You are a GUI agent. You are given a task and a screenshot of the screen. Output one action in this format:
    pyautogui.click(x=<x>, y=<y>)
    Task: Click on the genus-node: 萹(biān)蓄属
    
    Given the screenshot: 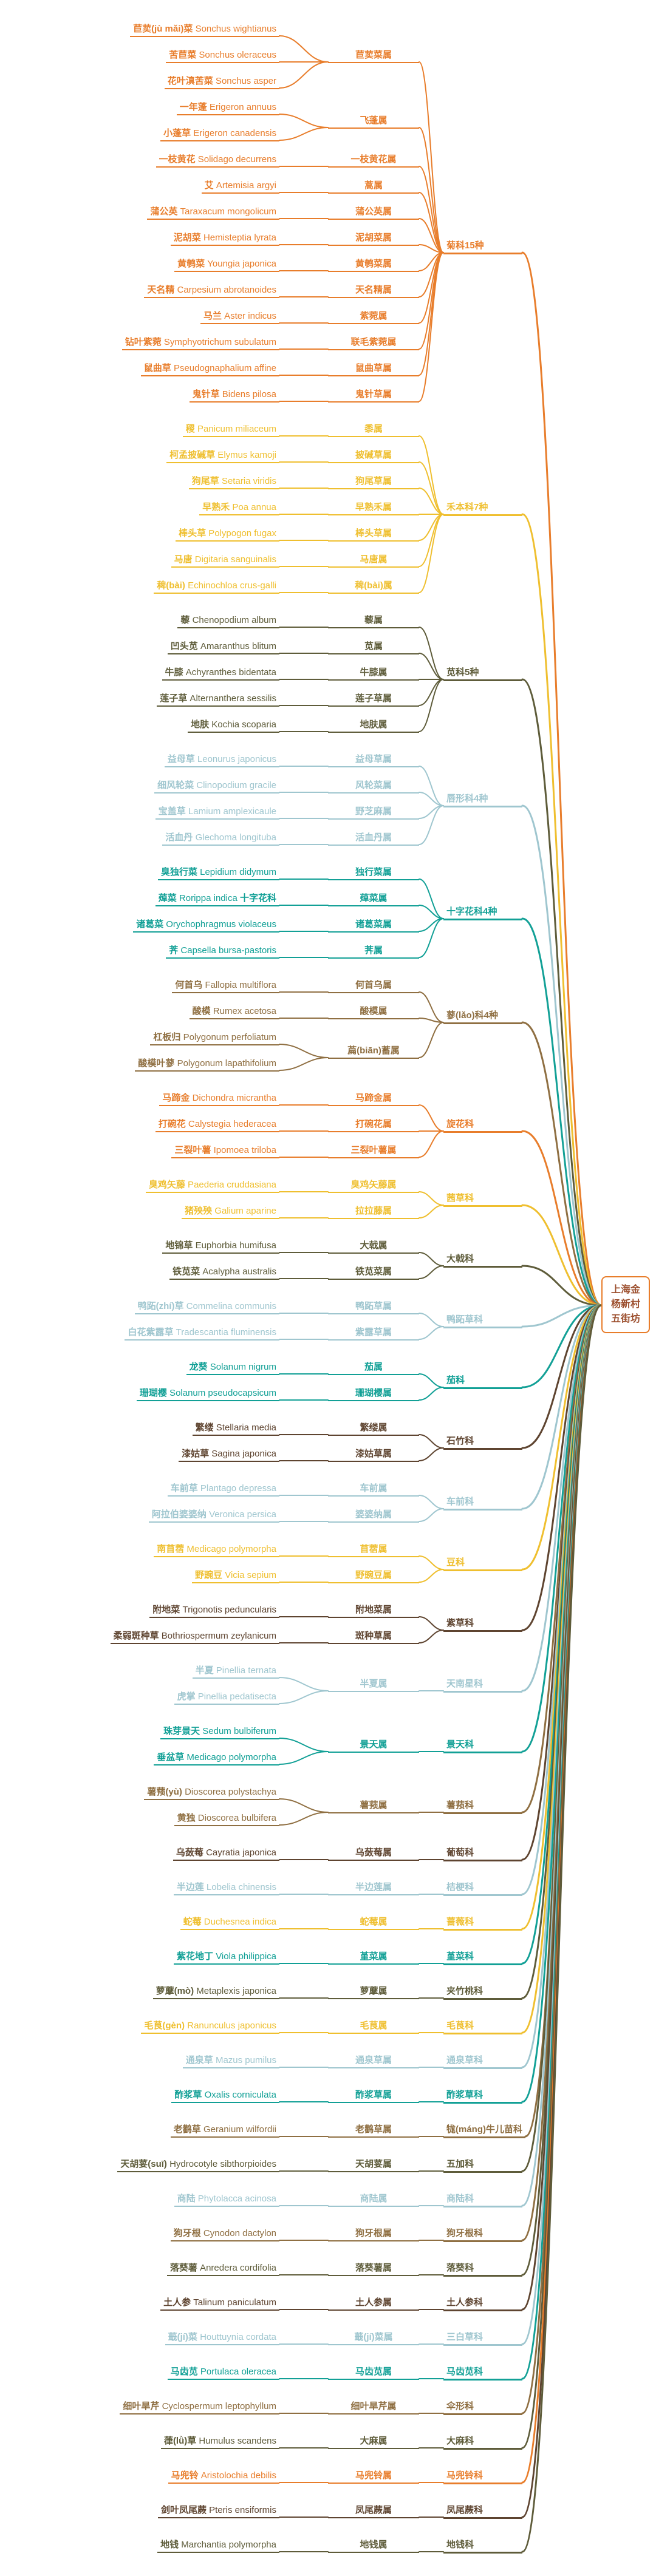 What is the action you would take?
    pyautogui.click(x=373, y=1052)
    